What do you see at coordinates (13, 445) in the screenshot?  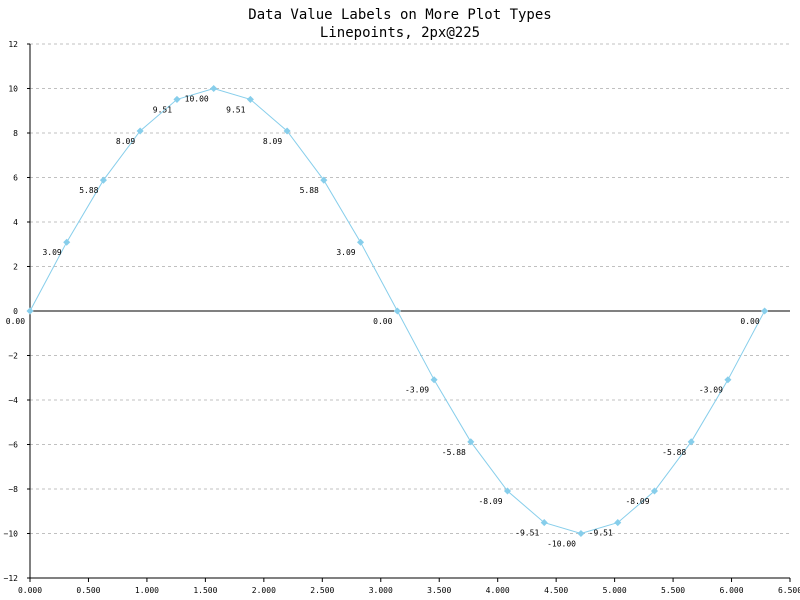 I see `y-tick-label: −6` at bounding box center [13, 445].